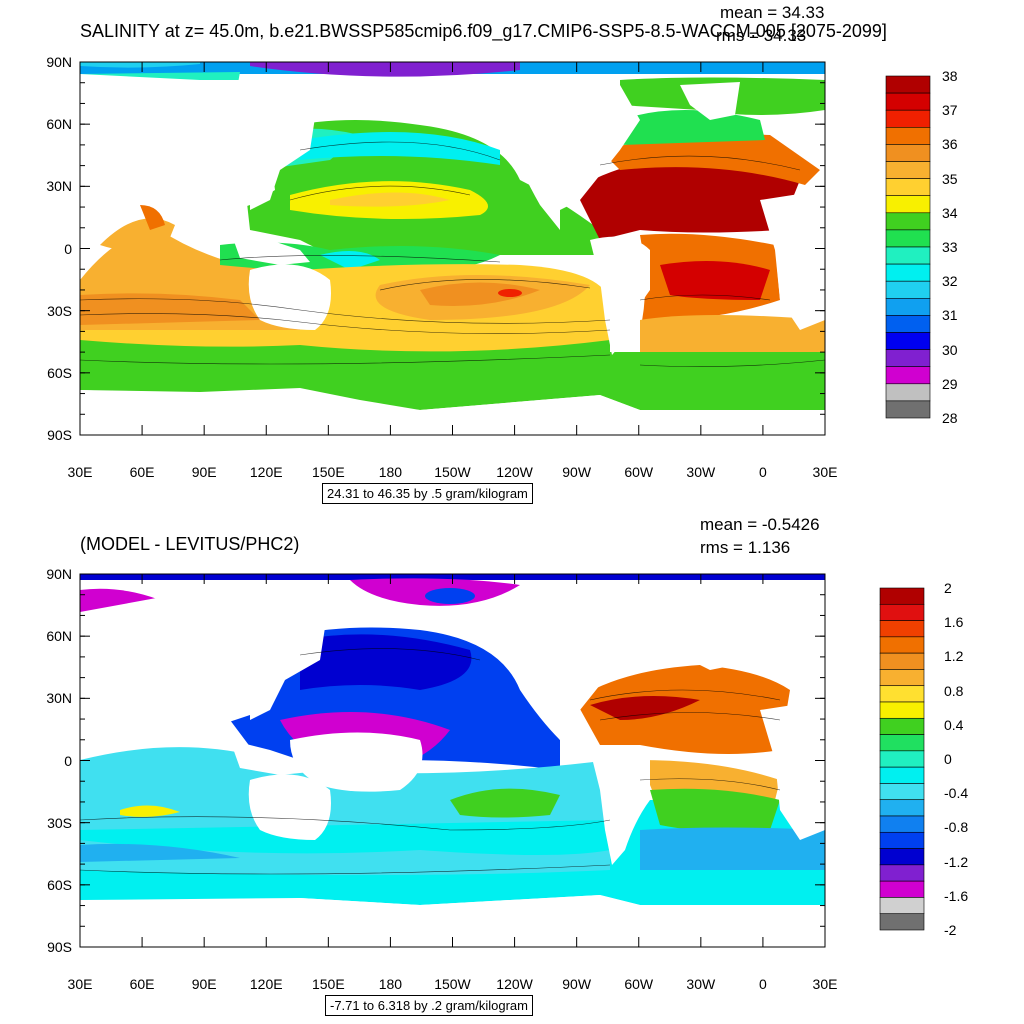 The width and height of the screenshot is (1024, 1024). I want to click on panel2-lon-label: 120E, so click(266, 984).